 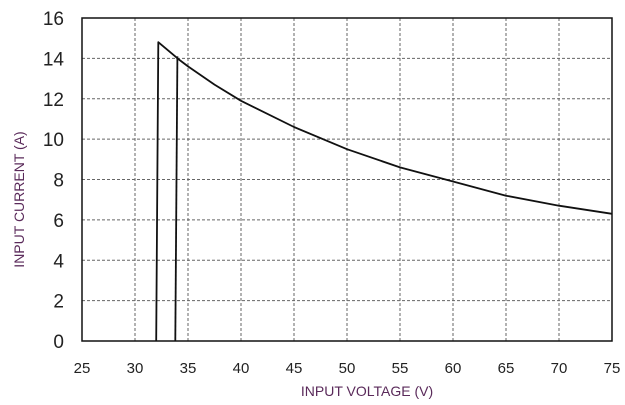 I want to click on y-tick-label: 12, so click(x=53, y=100).